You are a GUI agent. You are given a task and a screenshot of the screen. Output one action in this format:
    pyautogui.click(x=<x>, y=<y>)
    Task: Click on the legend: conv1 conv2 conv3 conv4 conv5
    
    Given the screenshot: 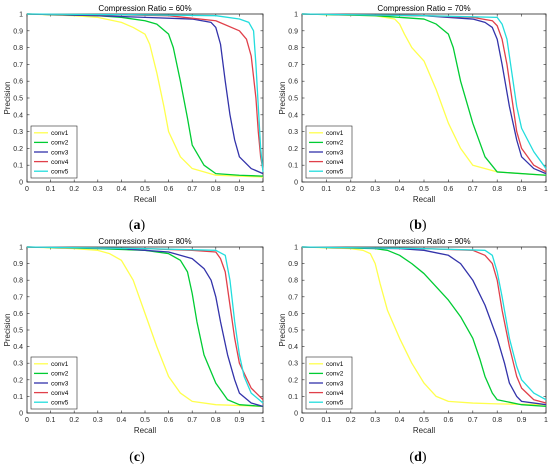 What is the action you would take?
    pyautogui.click(x=329, y=152)
    